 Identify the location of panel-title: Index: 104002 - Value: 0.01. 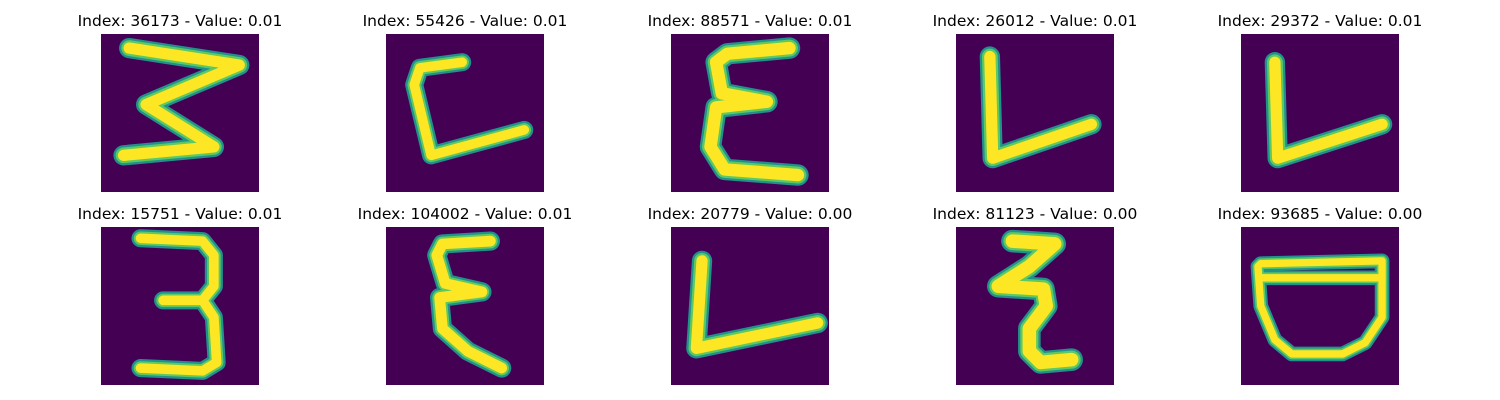
(465, 214).